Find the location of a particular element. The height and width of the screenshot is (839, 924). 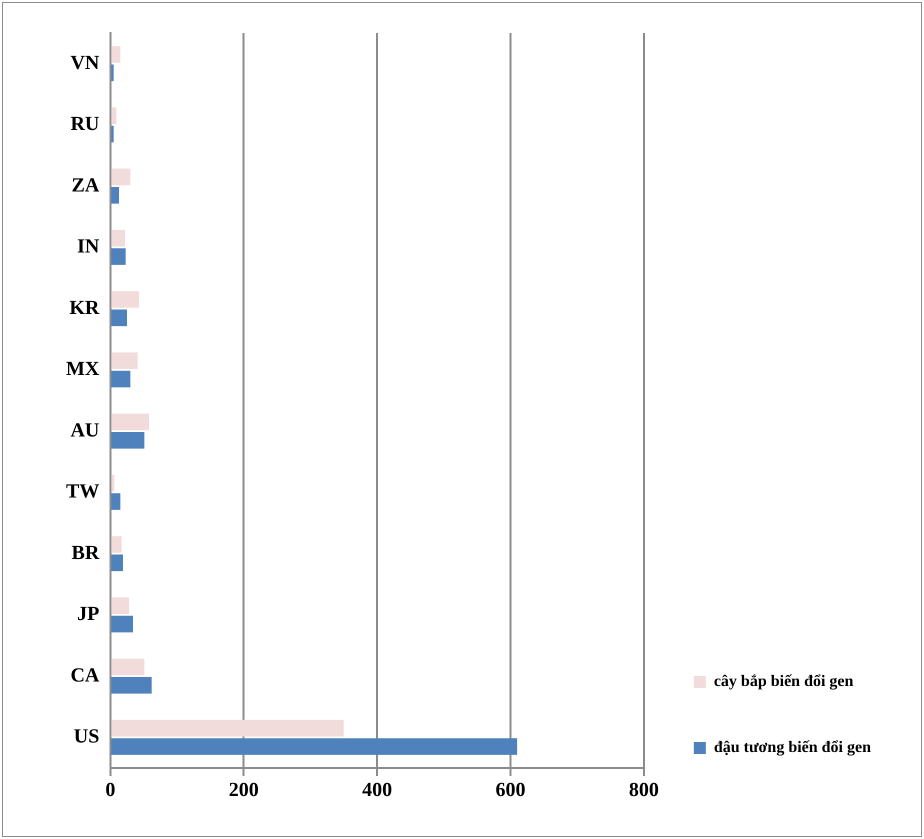

y-tick-label: AU is located at coordinates (85, 430).